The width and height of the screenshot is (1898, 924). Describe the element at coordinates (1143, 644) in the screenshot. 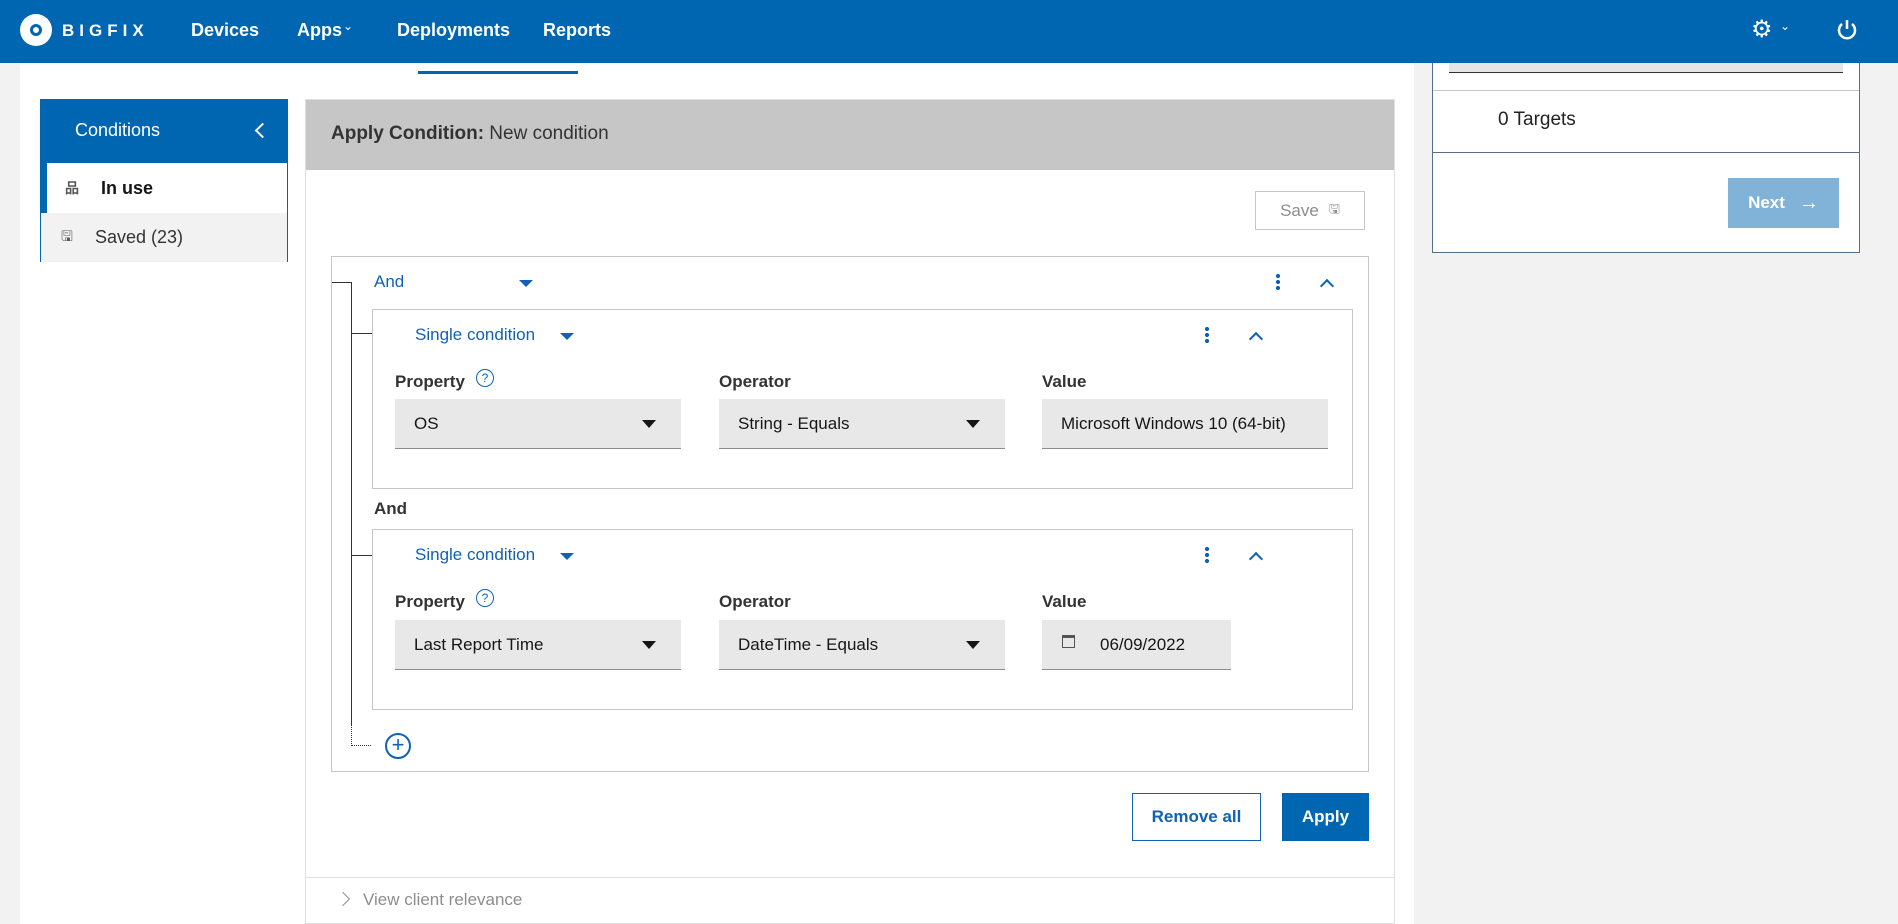

I see `date-value: 06/09/2022` at that location.